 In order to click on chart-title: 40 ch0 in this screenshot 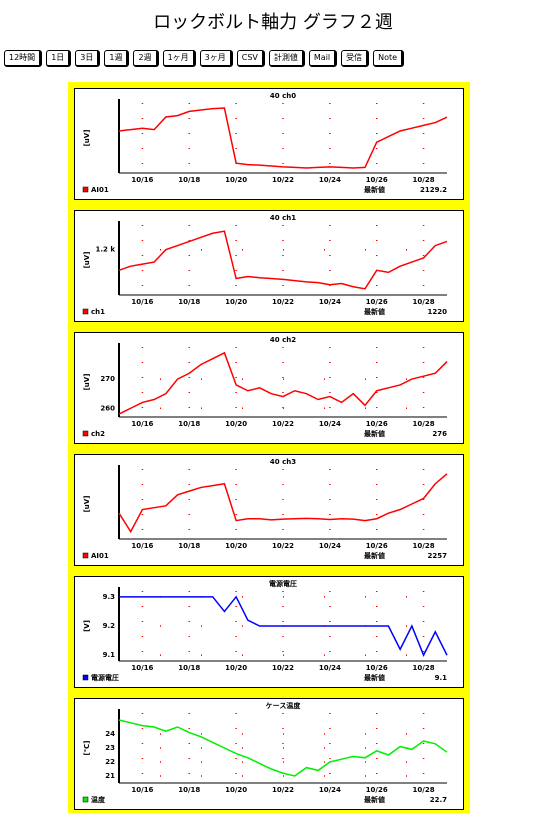, I will do `click(283, 96)`.